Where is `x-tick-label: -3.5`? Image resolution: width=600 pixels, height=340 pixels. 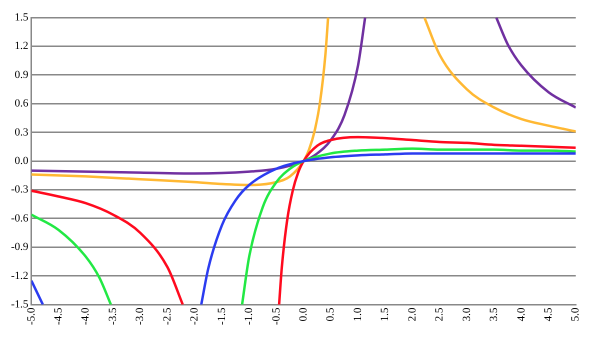 x-tick-label: -3.5 is located at coordinates (112, 316).